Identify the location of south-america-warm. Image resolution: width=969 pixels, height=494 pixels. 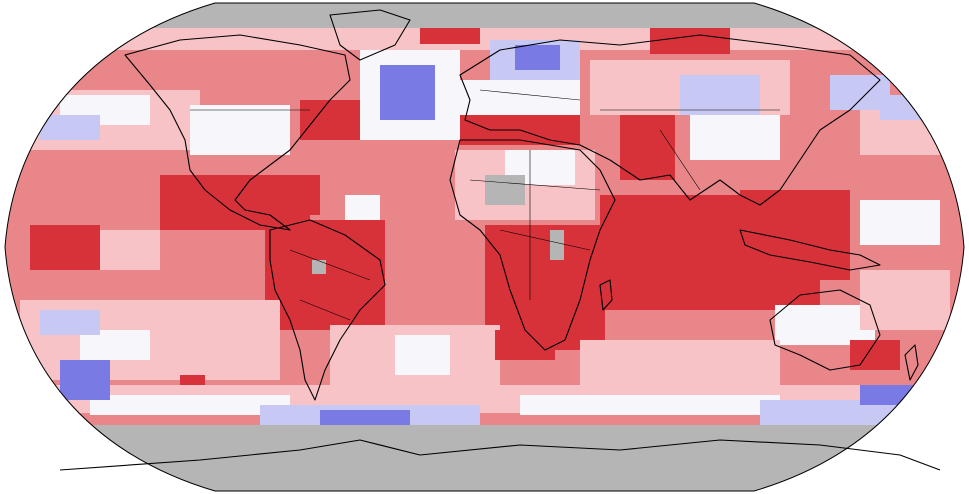
(325, 275).